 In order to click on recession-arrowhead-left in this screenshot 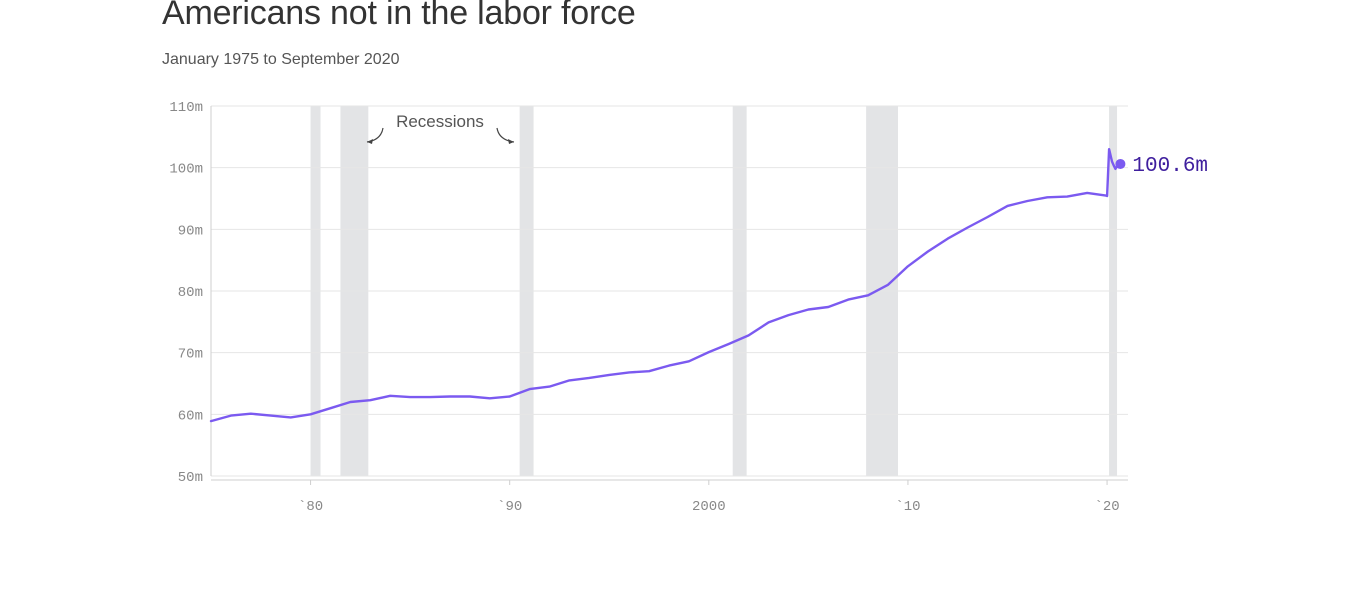, I will do `click(370, 141)`.